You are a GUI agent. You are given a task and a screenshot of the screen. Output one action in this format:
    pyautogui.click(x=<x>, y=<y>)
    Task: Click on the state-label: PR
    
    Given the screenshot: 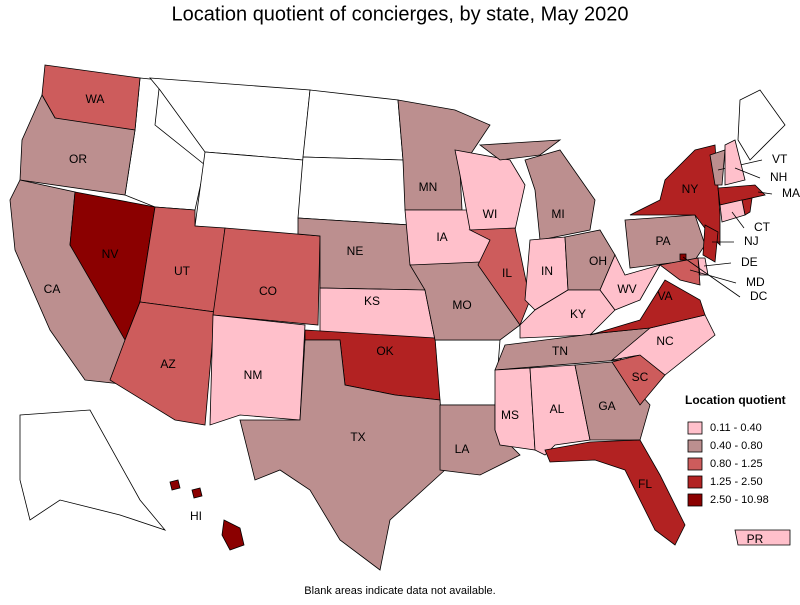 What is the action you would take?
    pyautogui.click(x=755, y=539)
    